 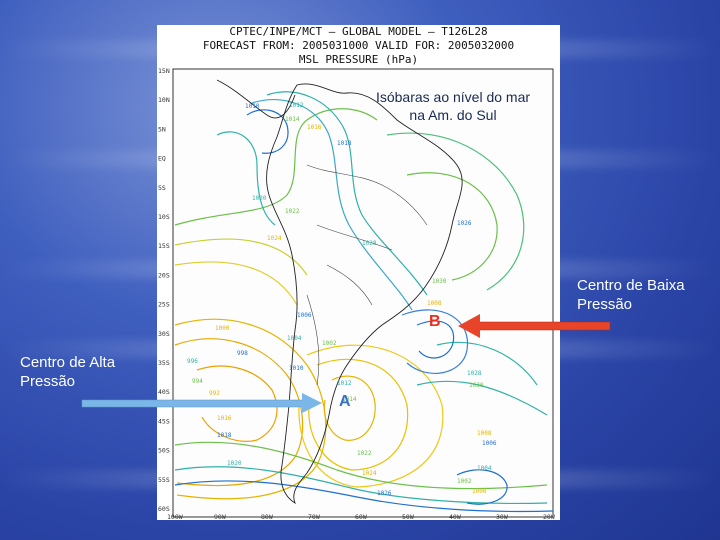 What do you see at coordinates (68, 372) in the screenshot?
I see `high-pressure-label: Centro de Alta Pressão` at bounding box center [68, 372].